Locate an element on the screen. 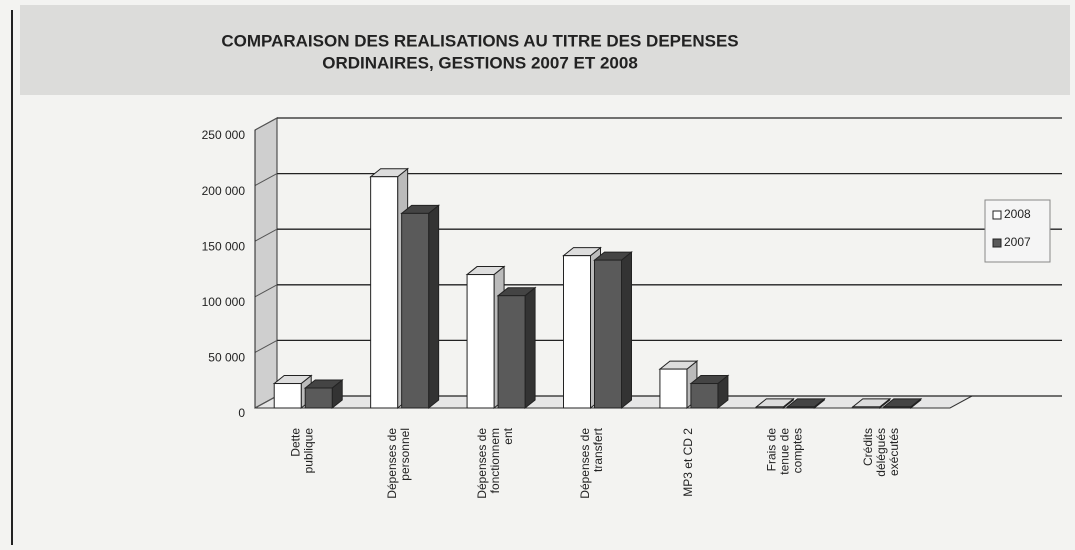 This screenshot has width=1075, height=550. legend-label: 2007 is located at coordinates (1017, 242).